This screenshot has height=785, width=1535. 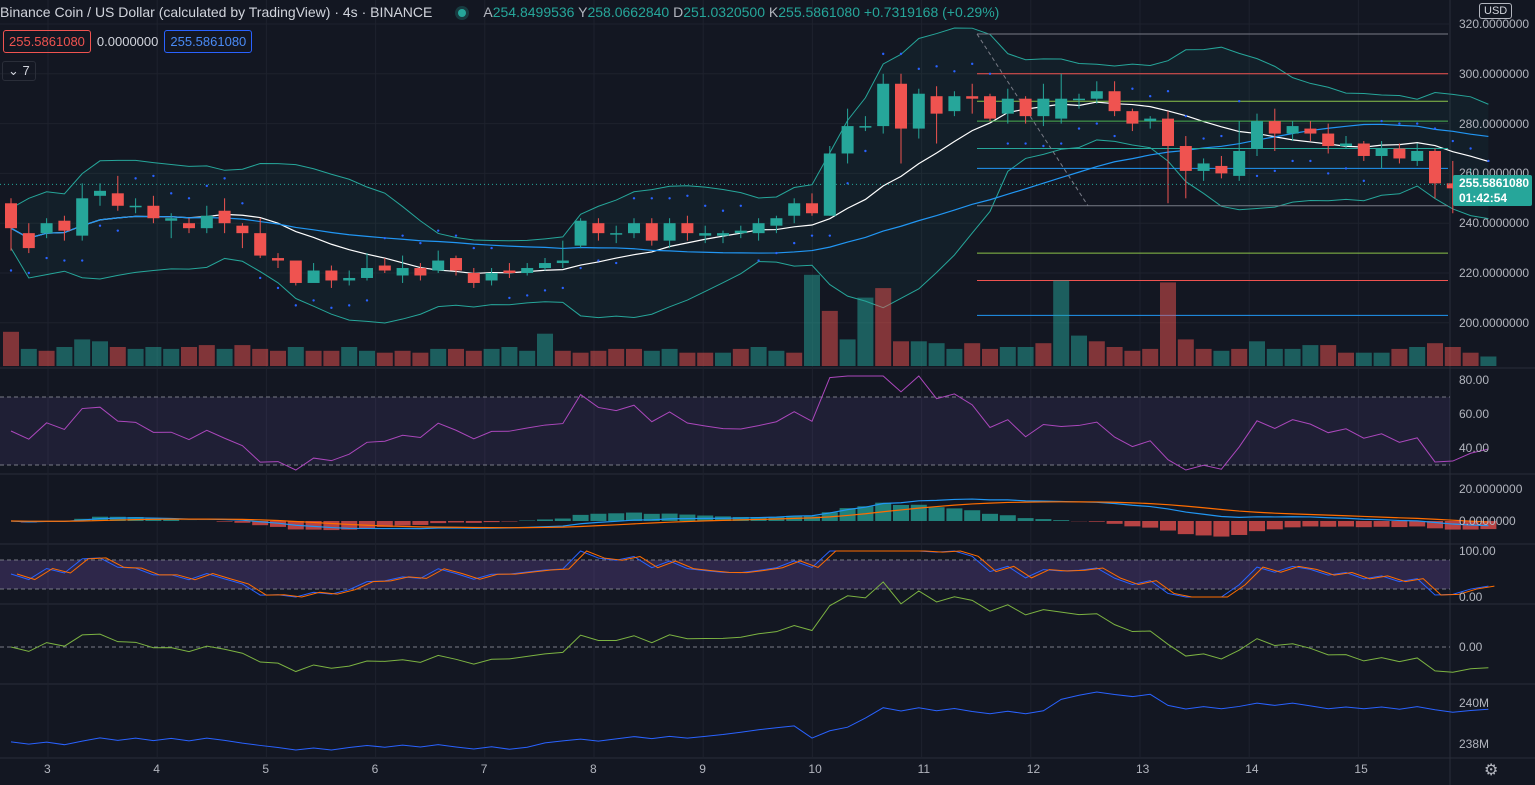 I want to click on currency-button: USD, so click(x=1496, y=11).